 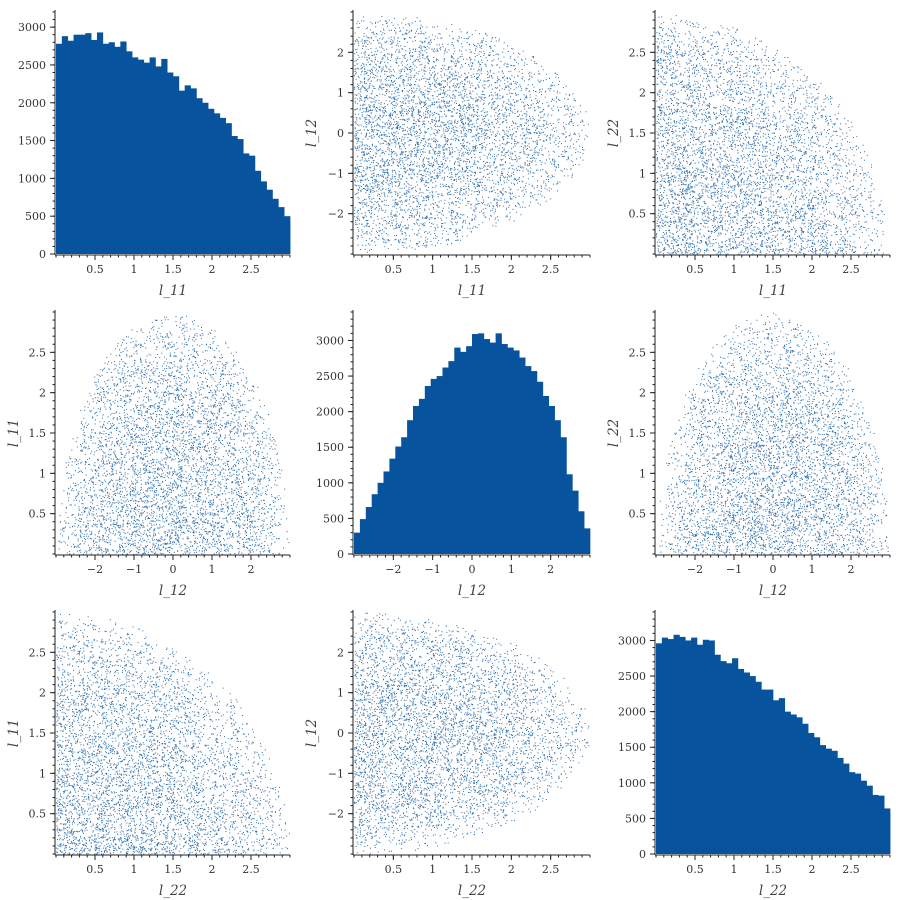 What do you see at coordinates (632, 676) in the screenshot?
I see `y-tick-label: 2500` at bounding box center [632, 676].